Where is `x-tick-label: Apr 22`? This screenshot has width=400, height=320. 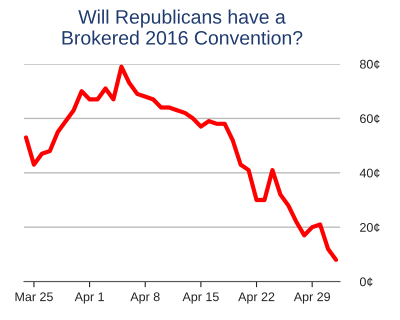
x-tick-label: Apr 22 is located at coordinates (256, 298).